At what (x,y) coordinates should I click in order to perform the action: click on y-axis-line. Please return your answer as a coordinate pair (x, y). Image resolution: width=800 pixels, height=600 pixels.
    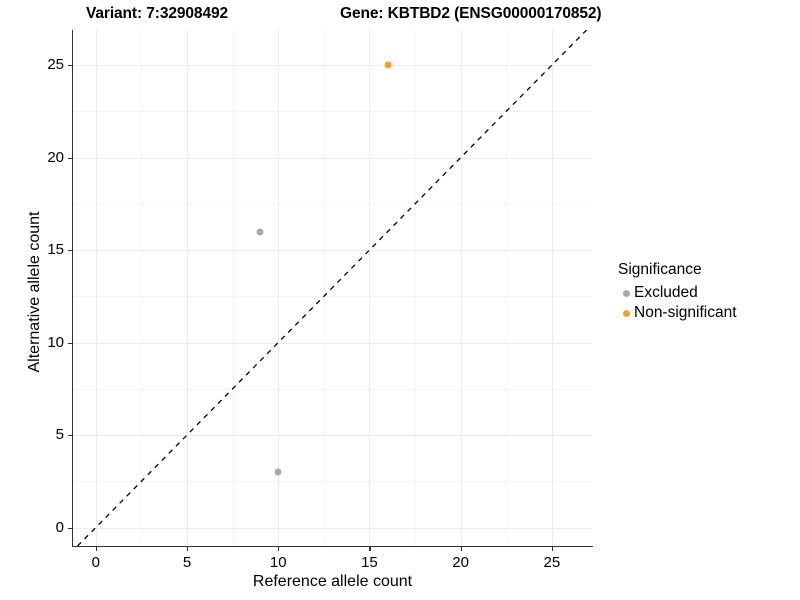
    Looking at the image, I should click on (73, 288).